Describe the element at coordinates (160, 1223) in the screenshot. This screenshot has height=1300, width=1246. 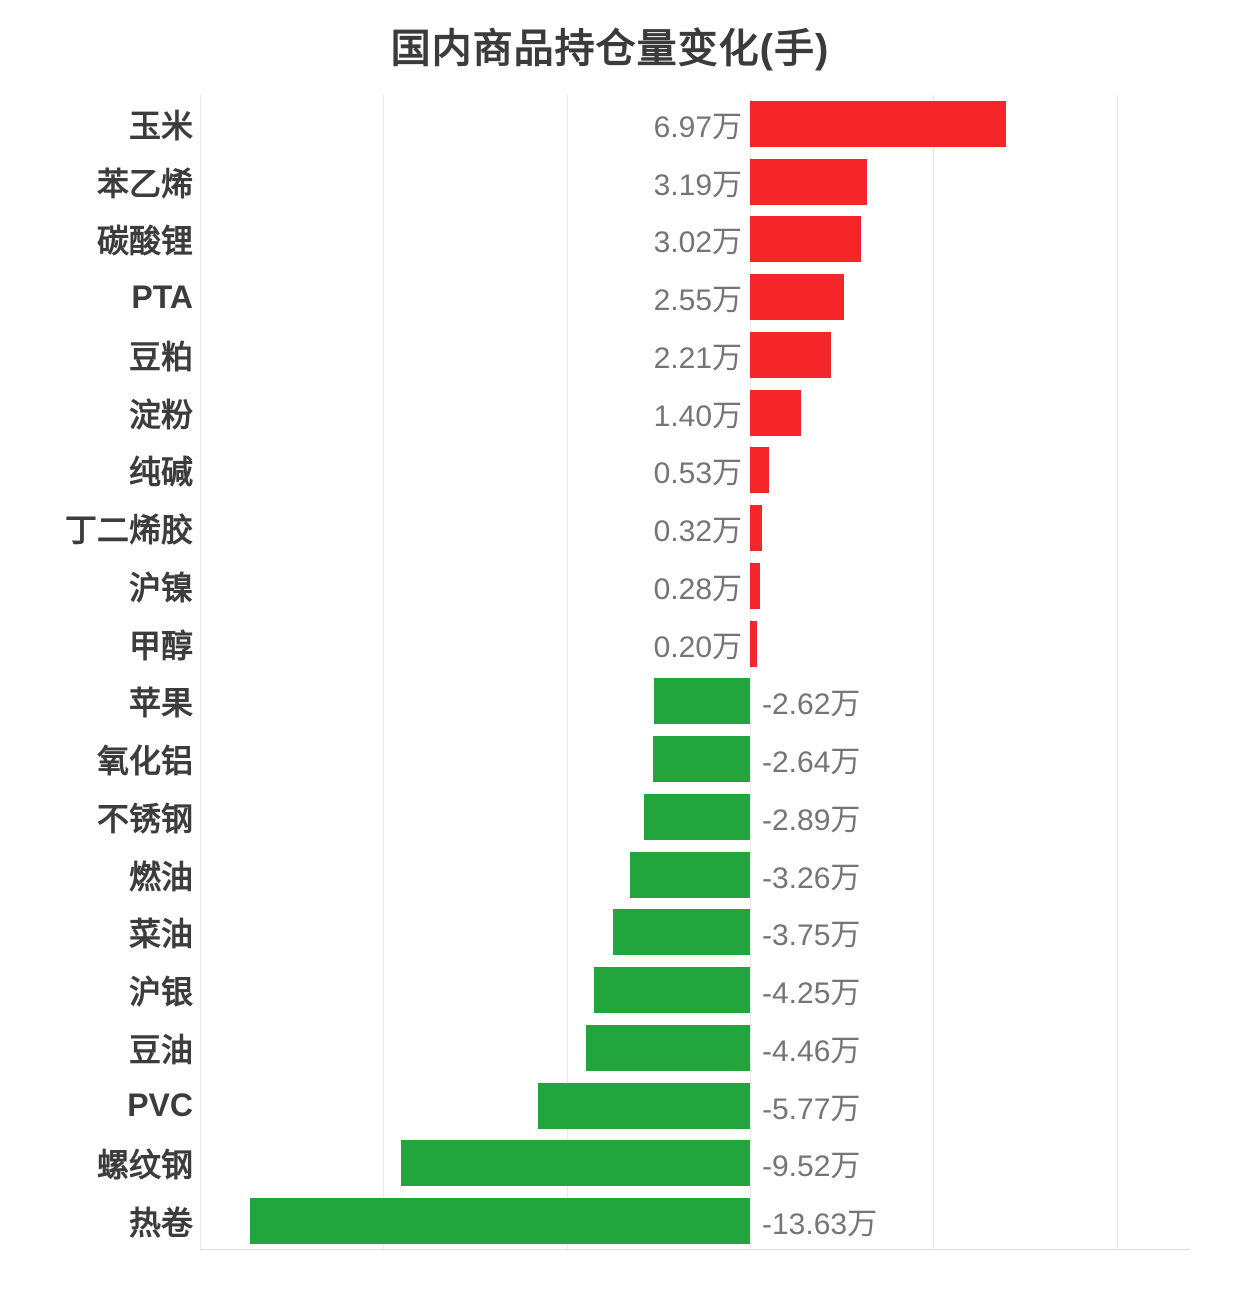
I see `category-label: 热卷` at that location.